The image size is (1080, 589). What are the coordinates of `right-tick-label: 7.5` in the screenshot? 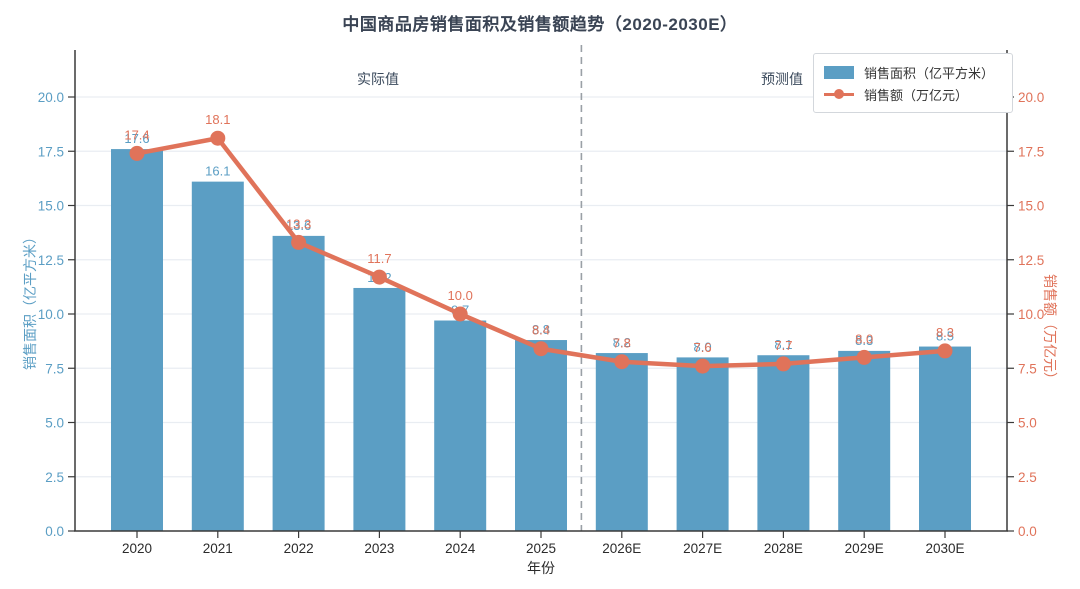 It's located at (1027, 368).